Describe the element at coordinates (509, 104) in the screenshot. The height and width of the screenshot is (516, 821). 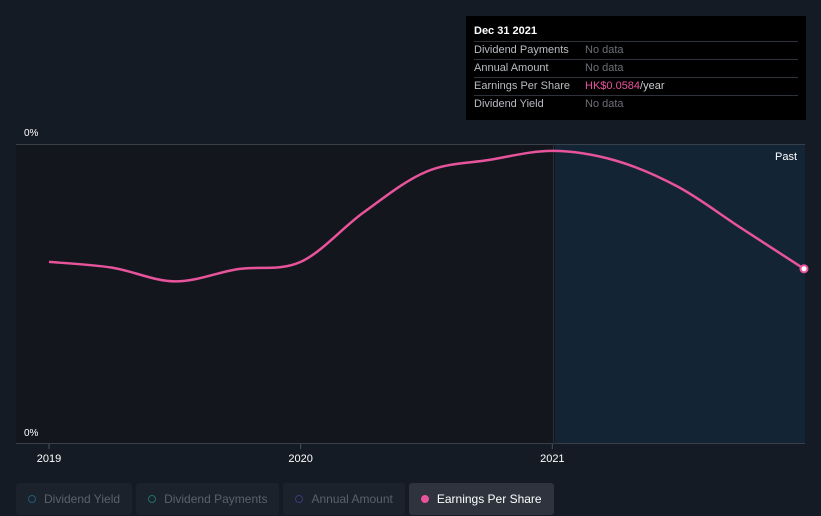
I see `tooltip-label: Dividend Yield` at that location.